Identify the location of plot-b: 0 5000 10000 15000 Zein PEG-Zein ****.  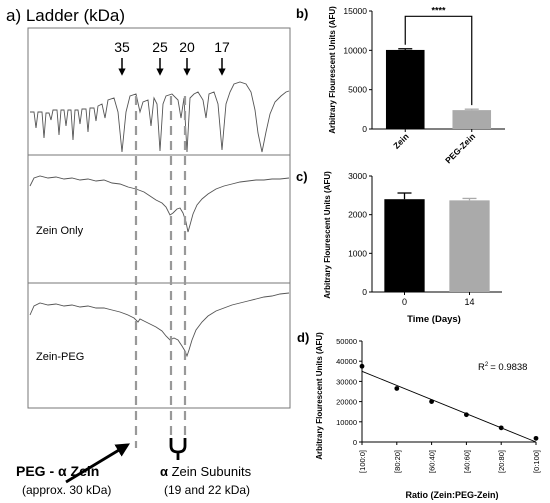
(424, 85).